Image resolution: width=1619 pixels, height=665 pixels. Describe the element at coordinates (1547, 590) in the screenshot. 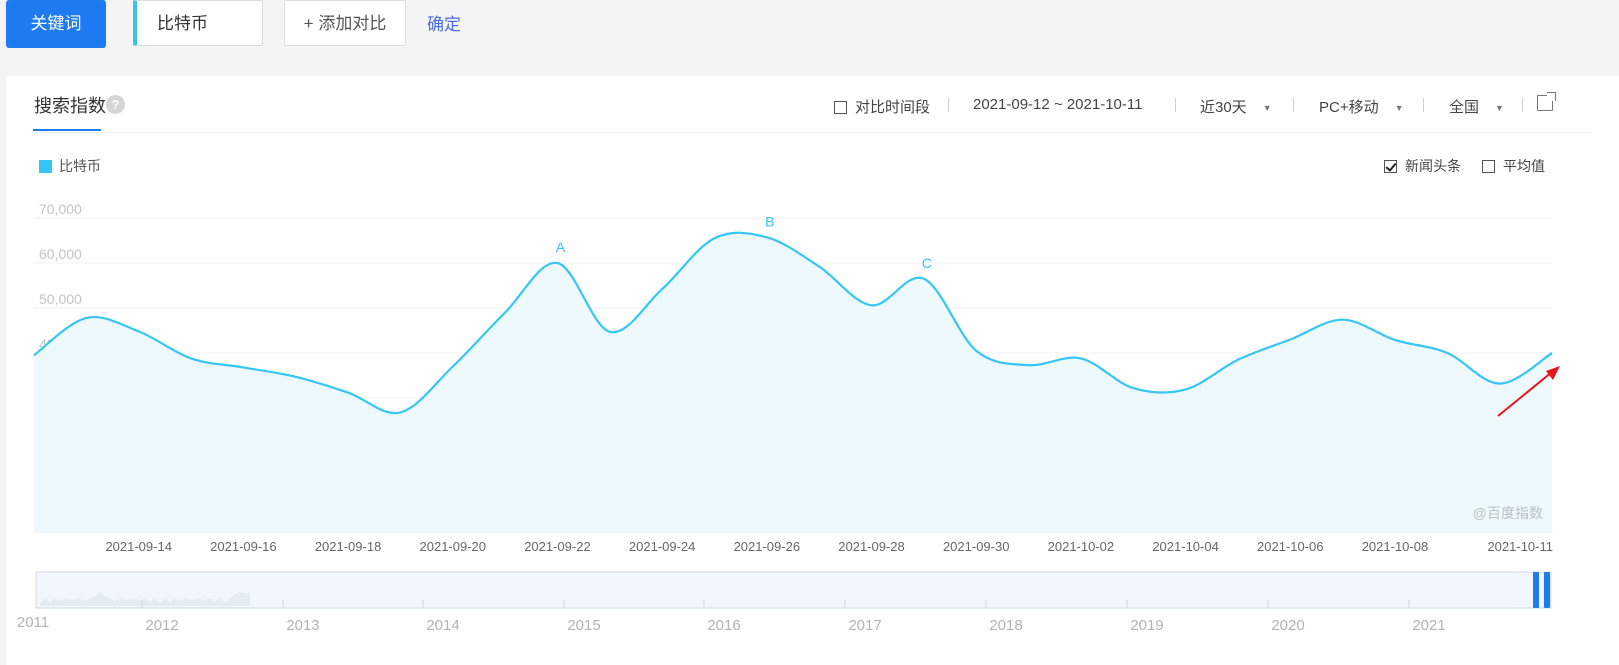

I see `overview-handle-right` at that location.